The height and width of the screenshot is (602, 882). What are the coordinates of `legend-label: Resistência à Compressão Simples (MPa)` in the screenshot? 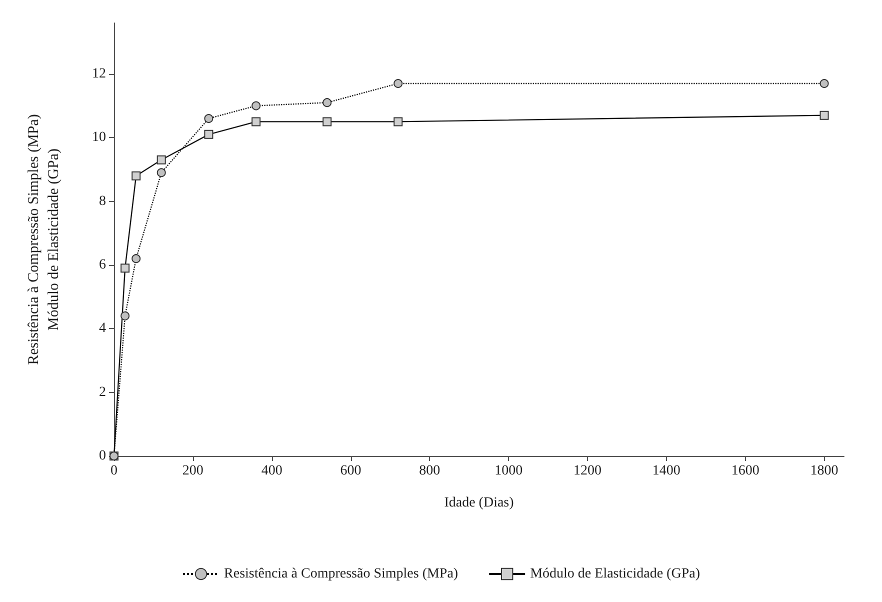 It's located at (341, 574).